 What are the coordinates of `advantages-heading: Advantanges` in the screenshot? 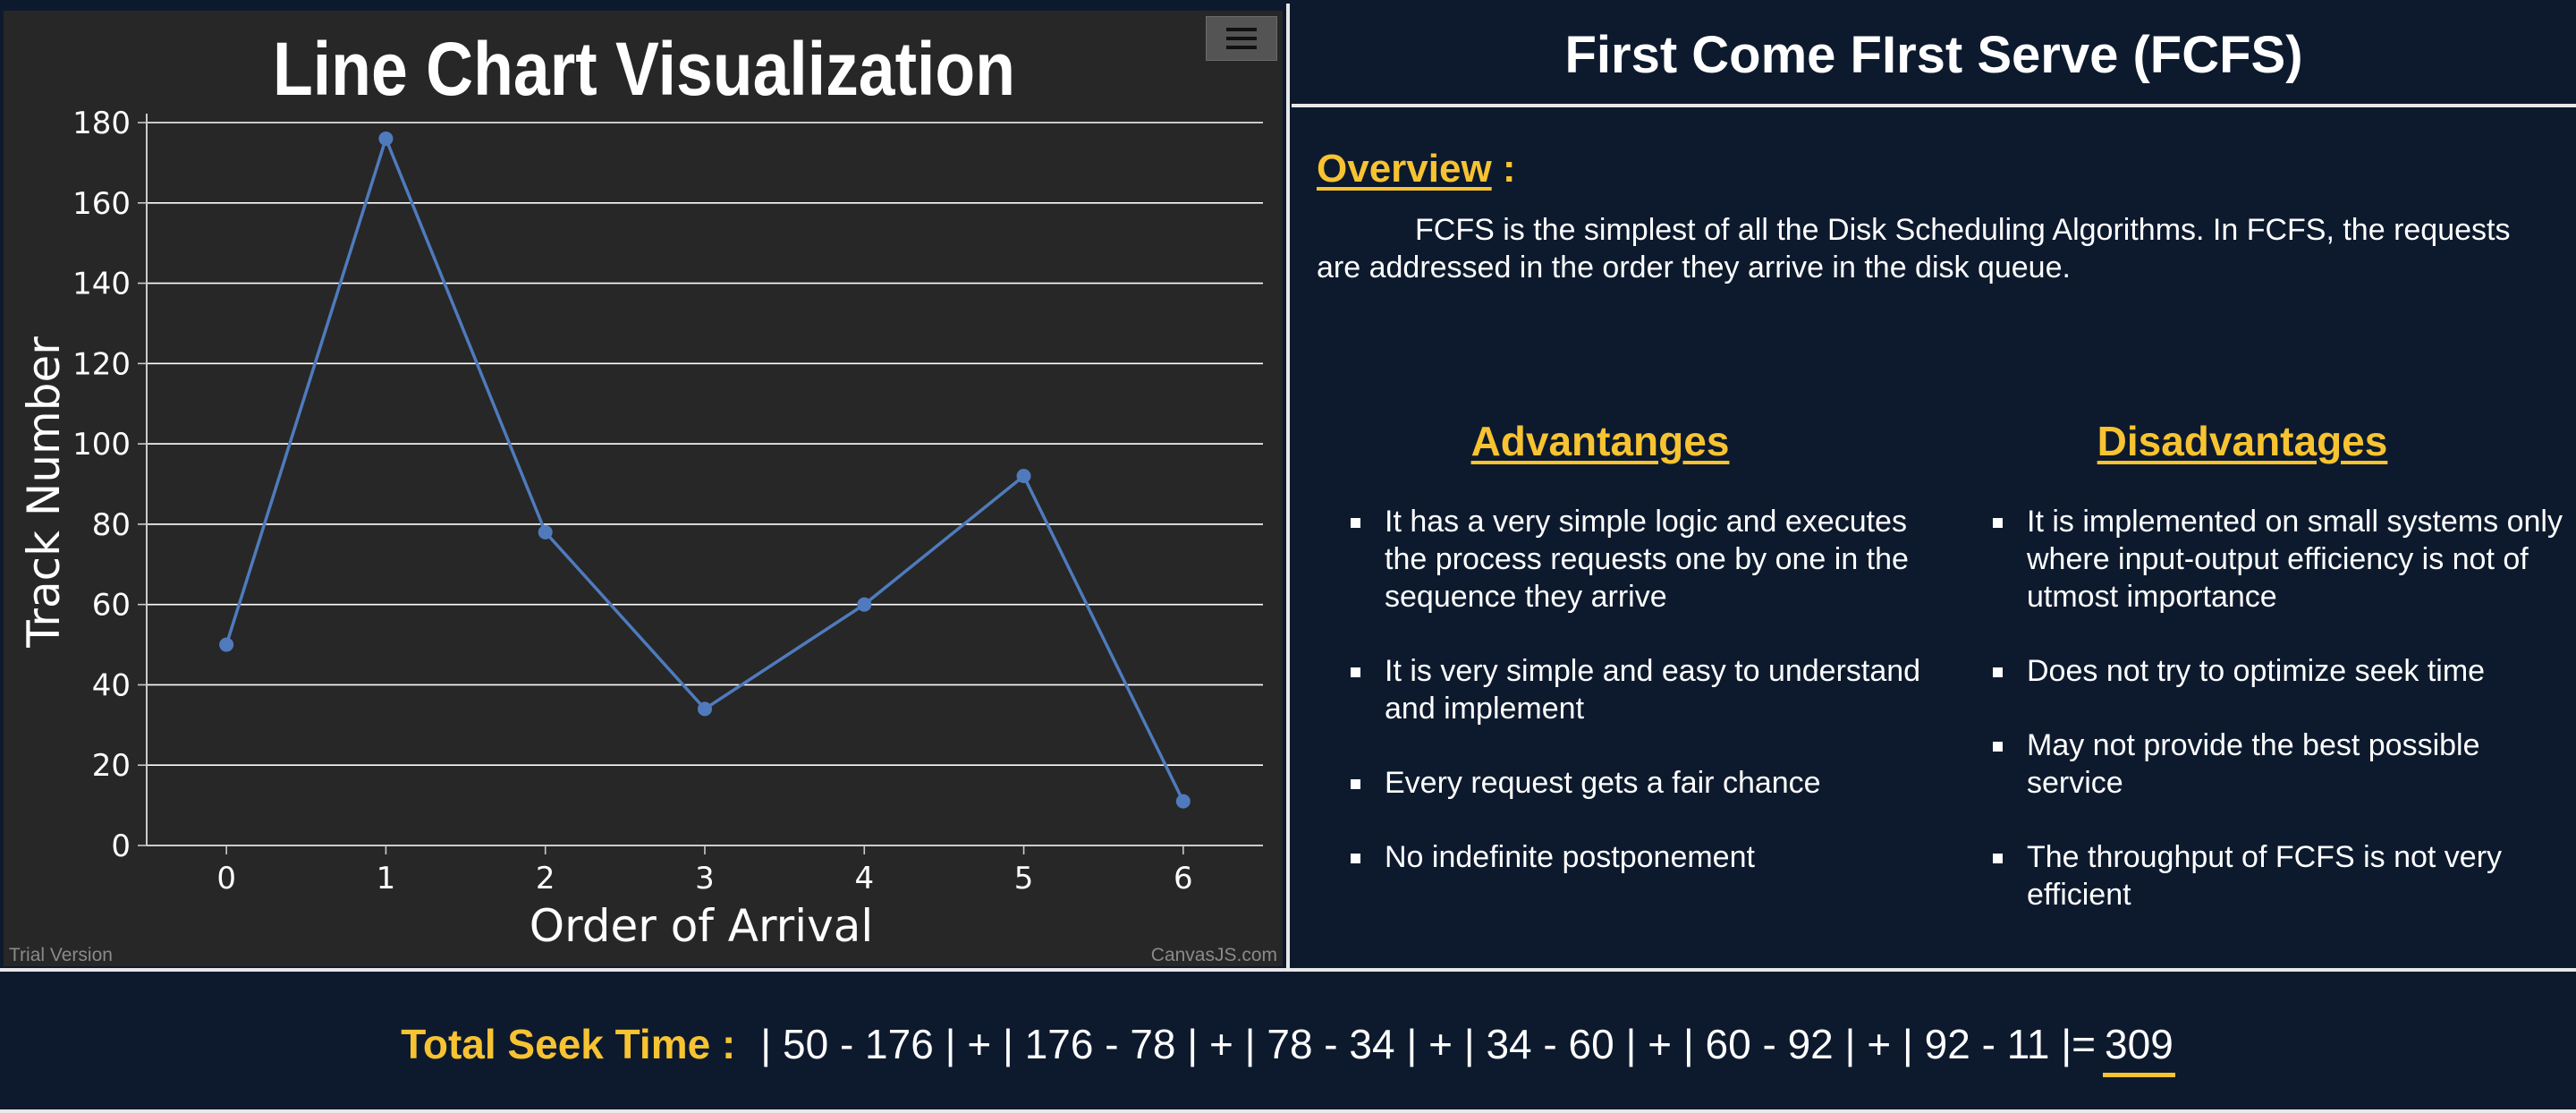 It's located at (1600, 441).